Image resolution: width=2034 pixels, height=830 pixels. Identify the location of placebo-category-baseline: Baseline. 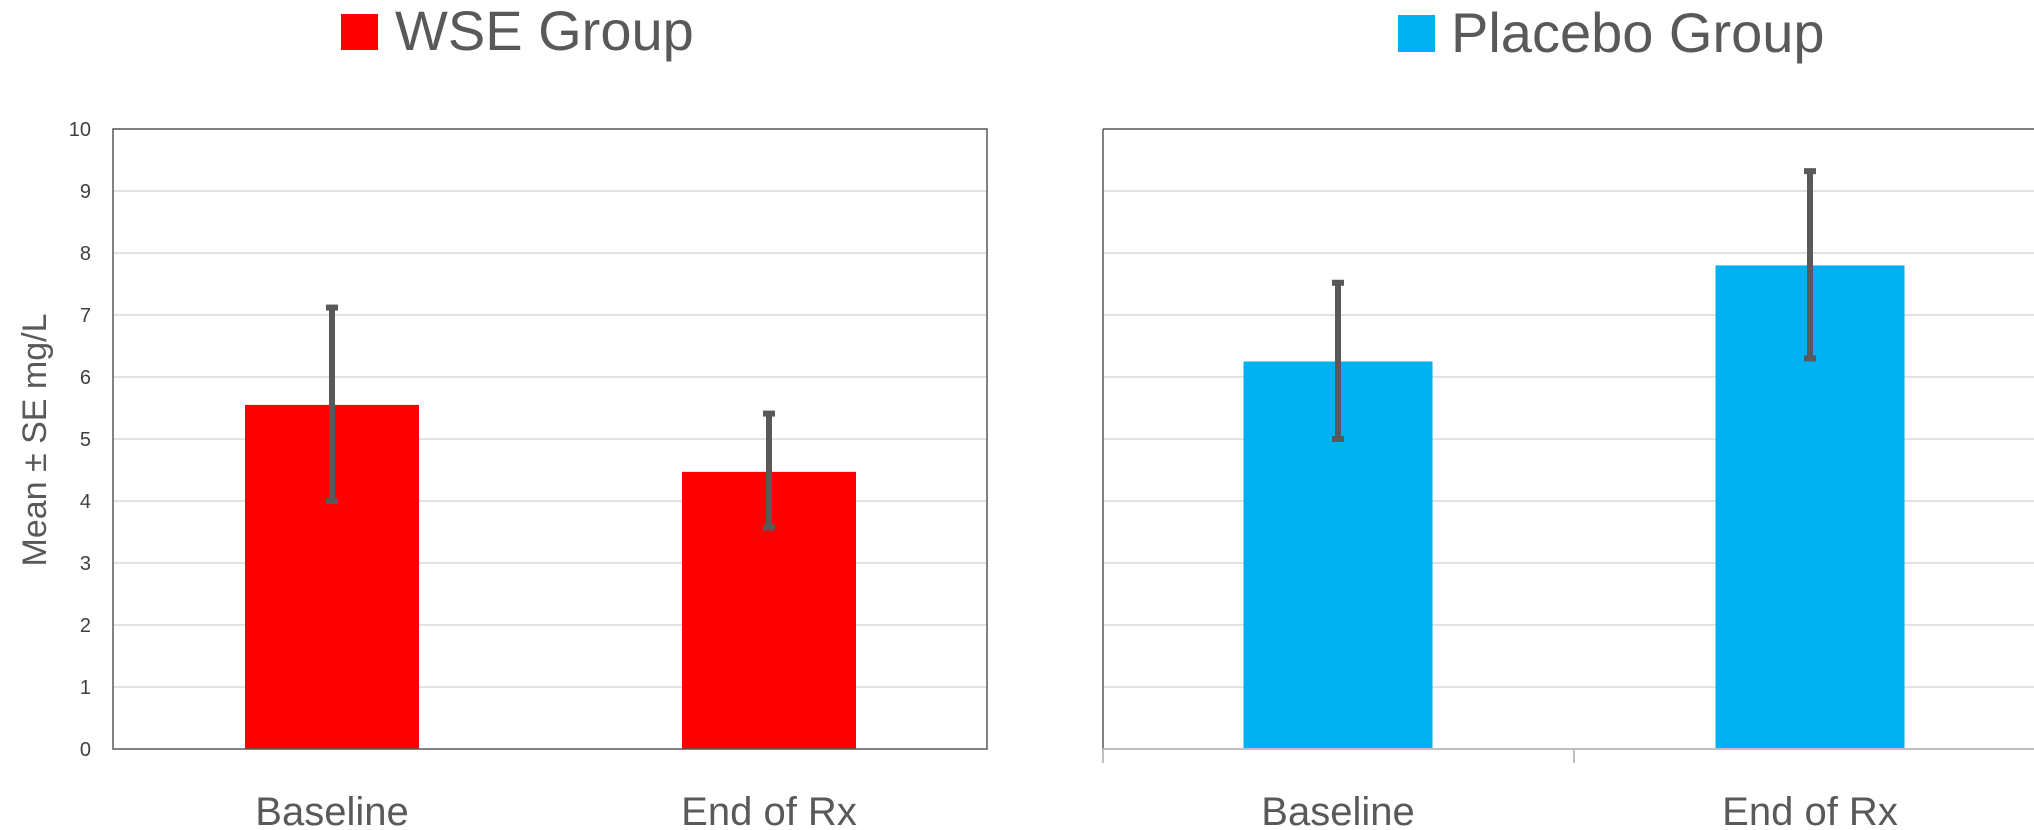
(1337, 810).